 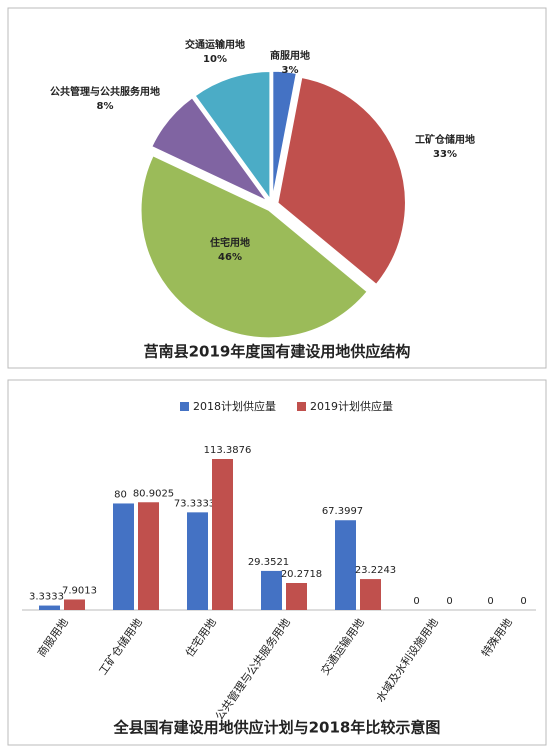 What do you see at coordinates (215, 44) in the screenshot?
I see `slice-label: 交通运输用地` at bounding box center [215, 44].